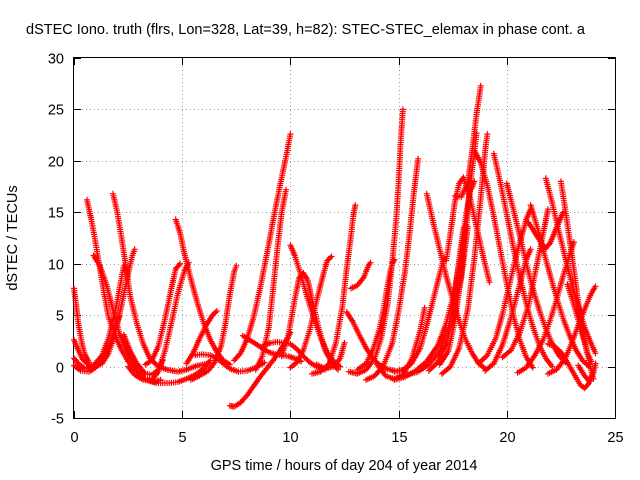  Describe the element at coordinates (344, 466) in the screenshot. I see `x-axis-label: GPS time / hours of day 204 of year 2014` at that location.